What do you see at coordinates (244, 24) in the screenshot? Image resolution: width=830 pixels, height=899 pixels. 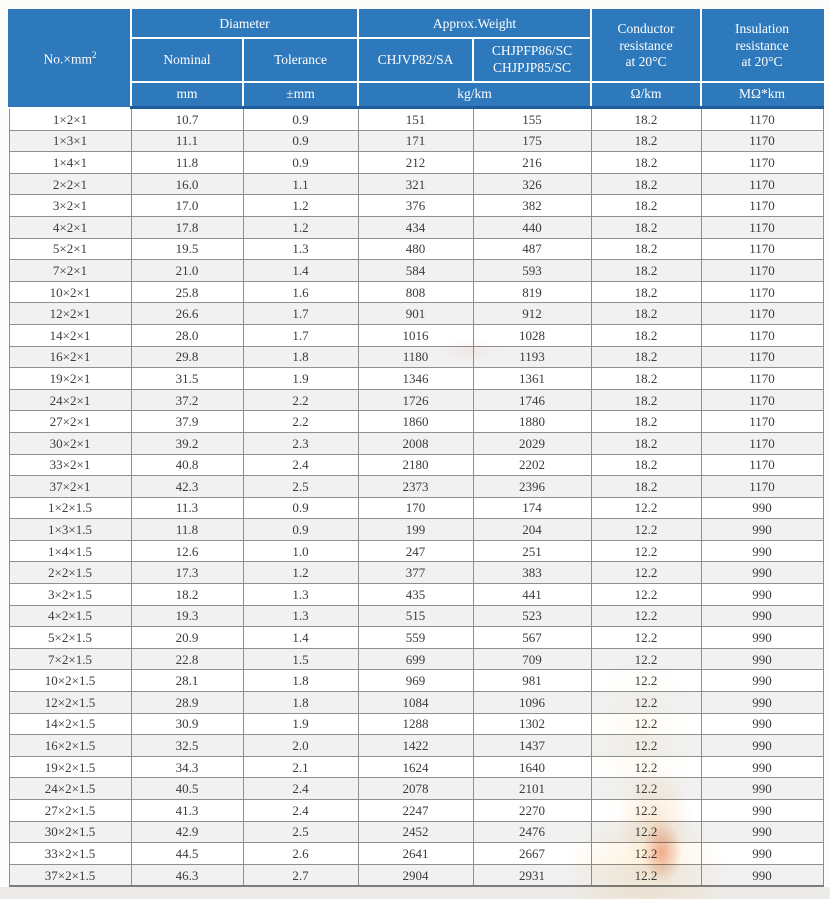 I see `header-group-diameter: Diameter` at bounding box center [244, 24].